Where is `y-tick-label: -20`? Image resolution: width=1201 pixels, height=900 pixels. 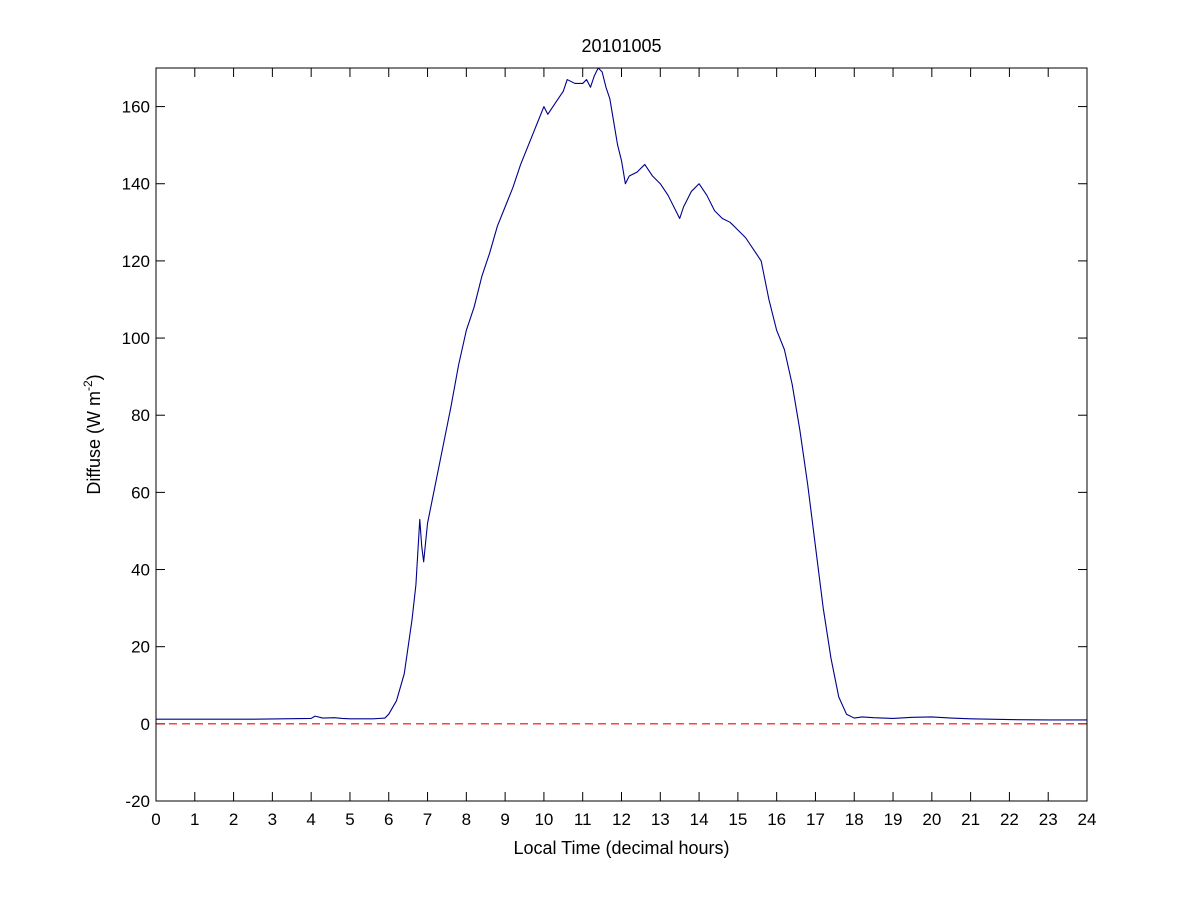 y-tick-label: -20 is located at coordinates (137, 801).